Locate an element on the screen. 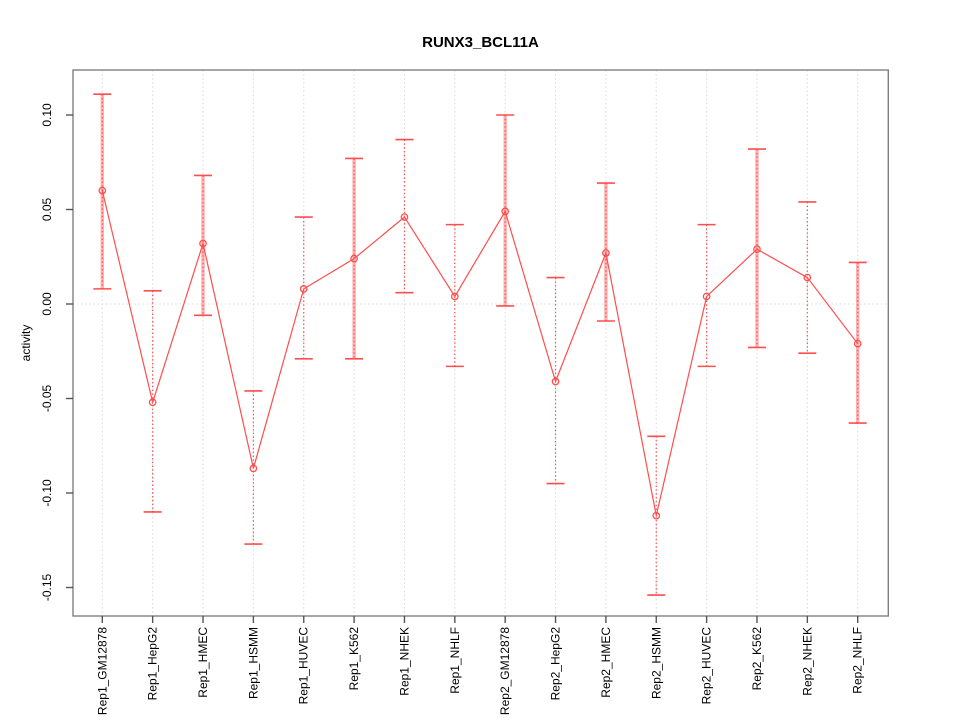  y-tick-label: 0.00 is located at coordinates (47, 304).